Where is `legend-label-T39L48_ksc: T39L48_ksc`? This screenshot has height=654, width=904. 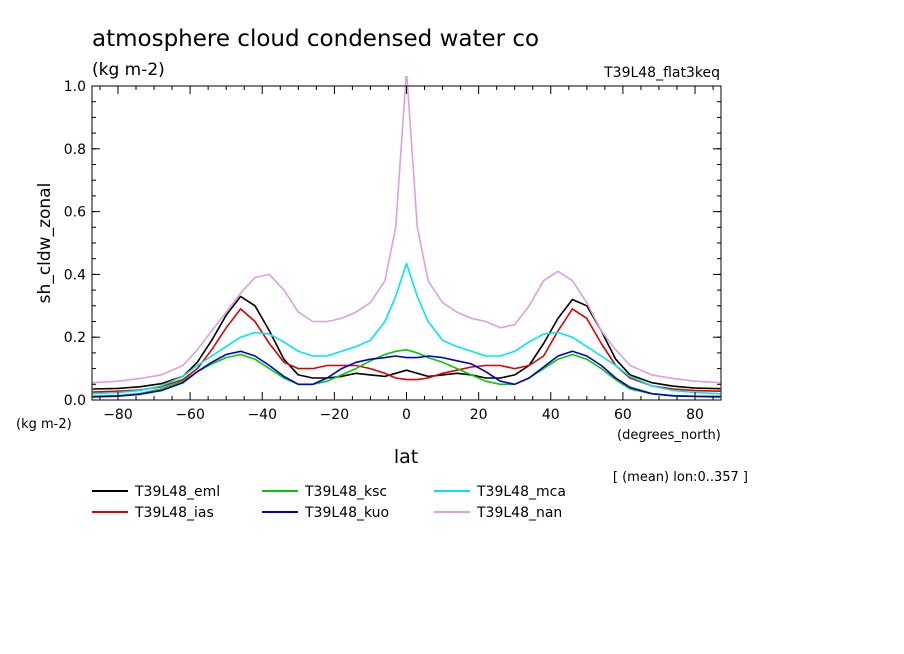 legend-label-T39L48_ksc: T39L48_ksc is located at coordinates (345, 492).